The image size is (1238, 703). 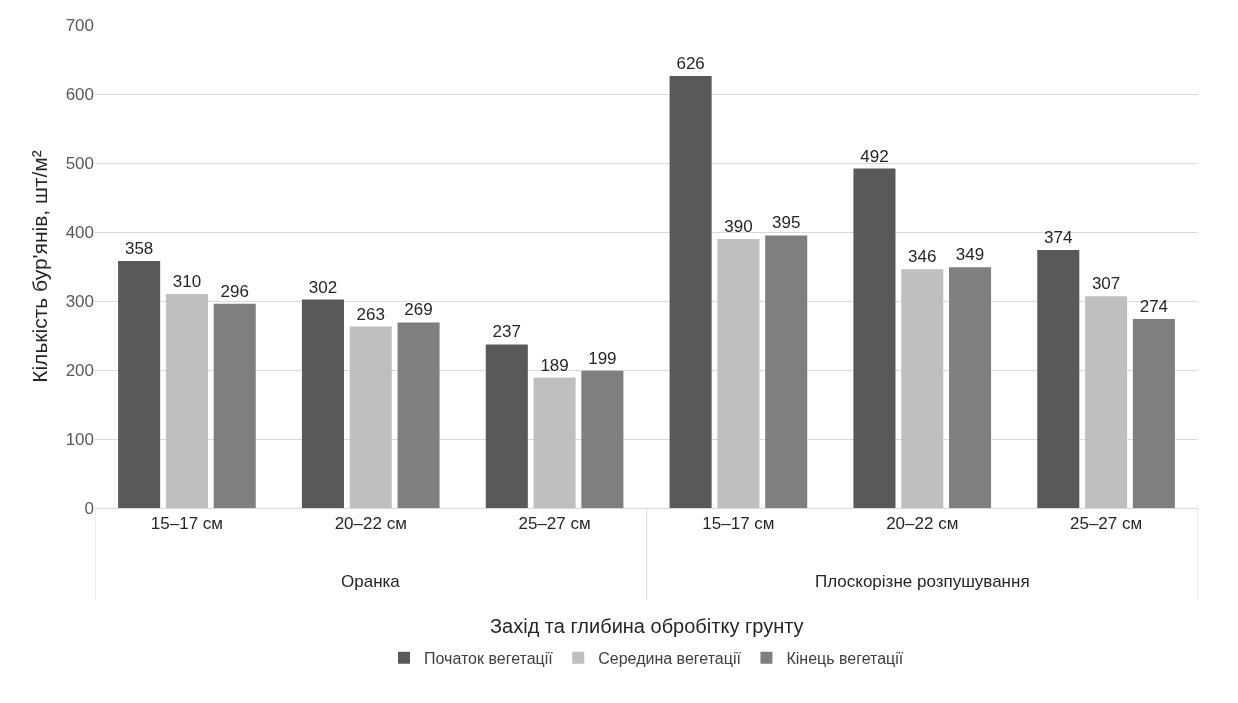 What do you see at coordinates (922, 257) in the screenshot?
I see `data-label: 346` at bounding box center [922, 257].